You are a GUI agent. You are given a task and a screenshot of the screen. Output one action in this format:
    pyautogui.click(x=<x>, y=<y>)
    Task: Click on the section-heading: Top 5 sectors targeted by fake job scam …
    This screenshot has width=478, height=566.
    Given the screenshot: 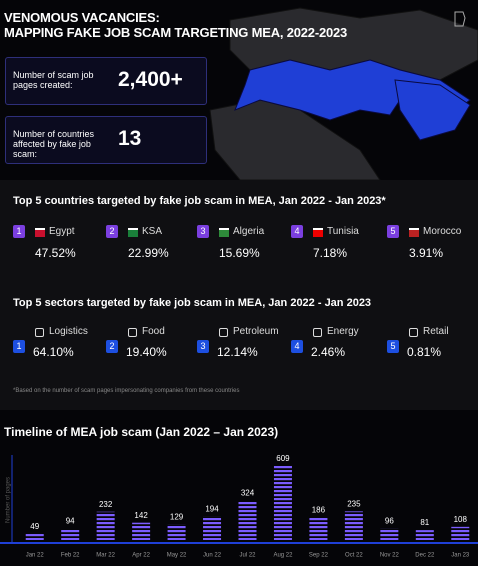 What is the action you would take?
    pyautogui.click(x=192, y=303)
    